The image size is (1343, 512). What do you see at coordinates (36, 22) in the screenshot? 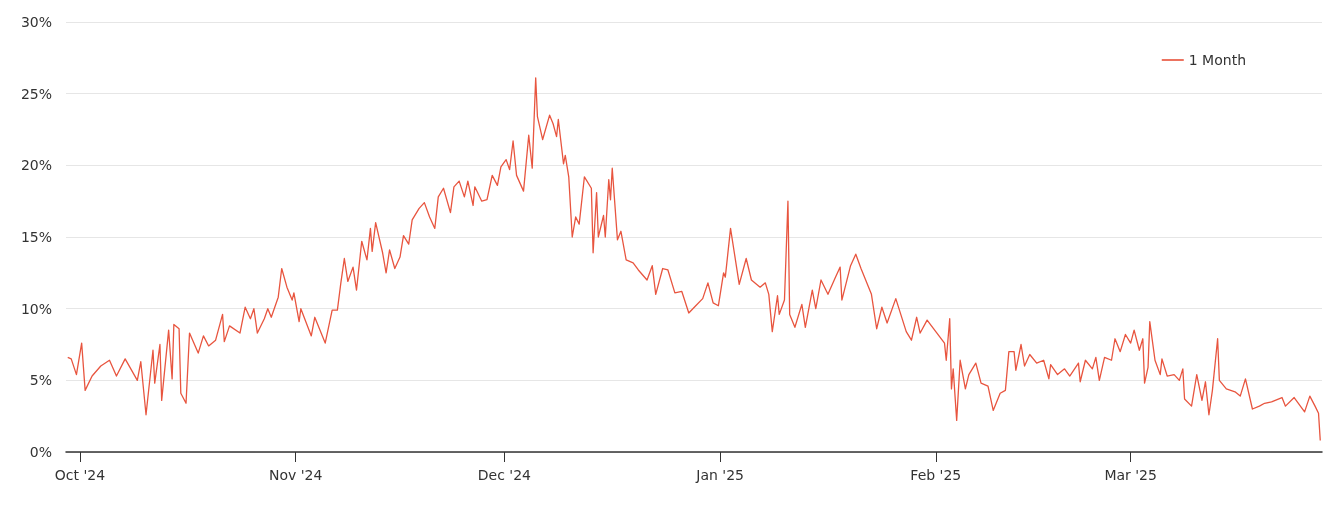
I see `y-tick-label: 30%` at bounding box center [36, 22].